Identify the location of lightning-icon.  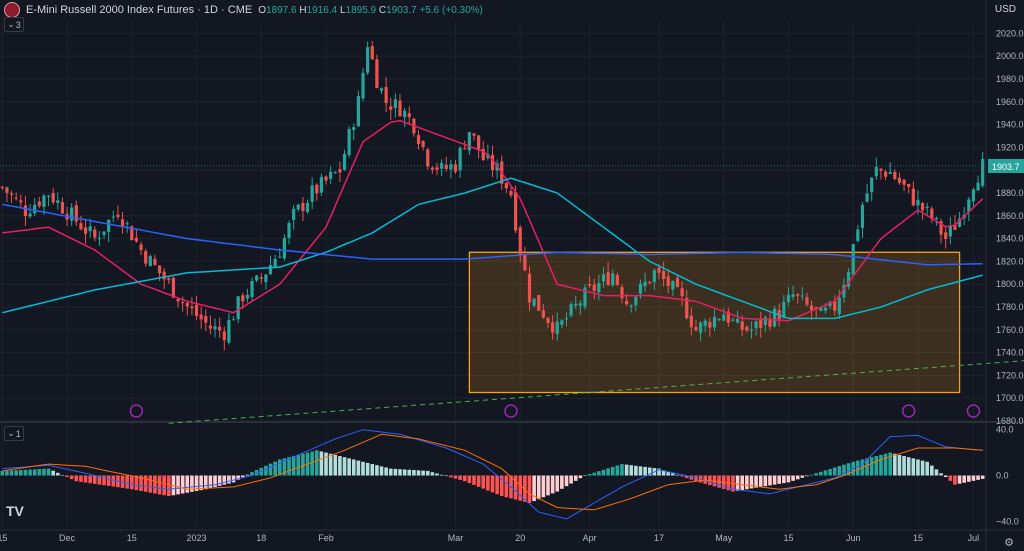
(973, 411).